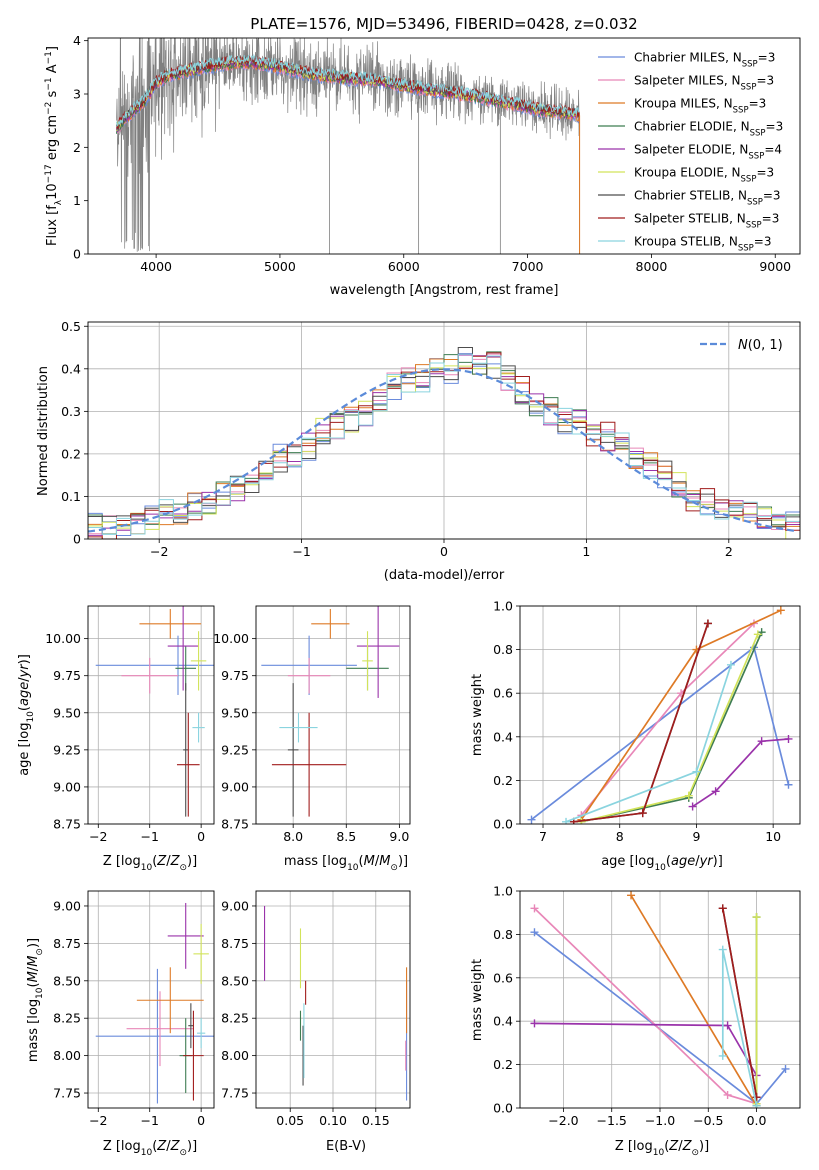  What do you see at coordinates (77, 200) in the screenshot?
I see `y-tick-label: 1` at bounding box center [77, 200].